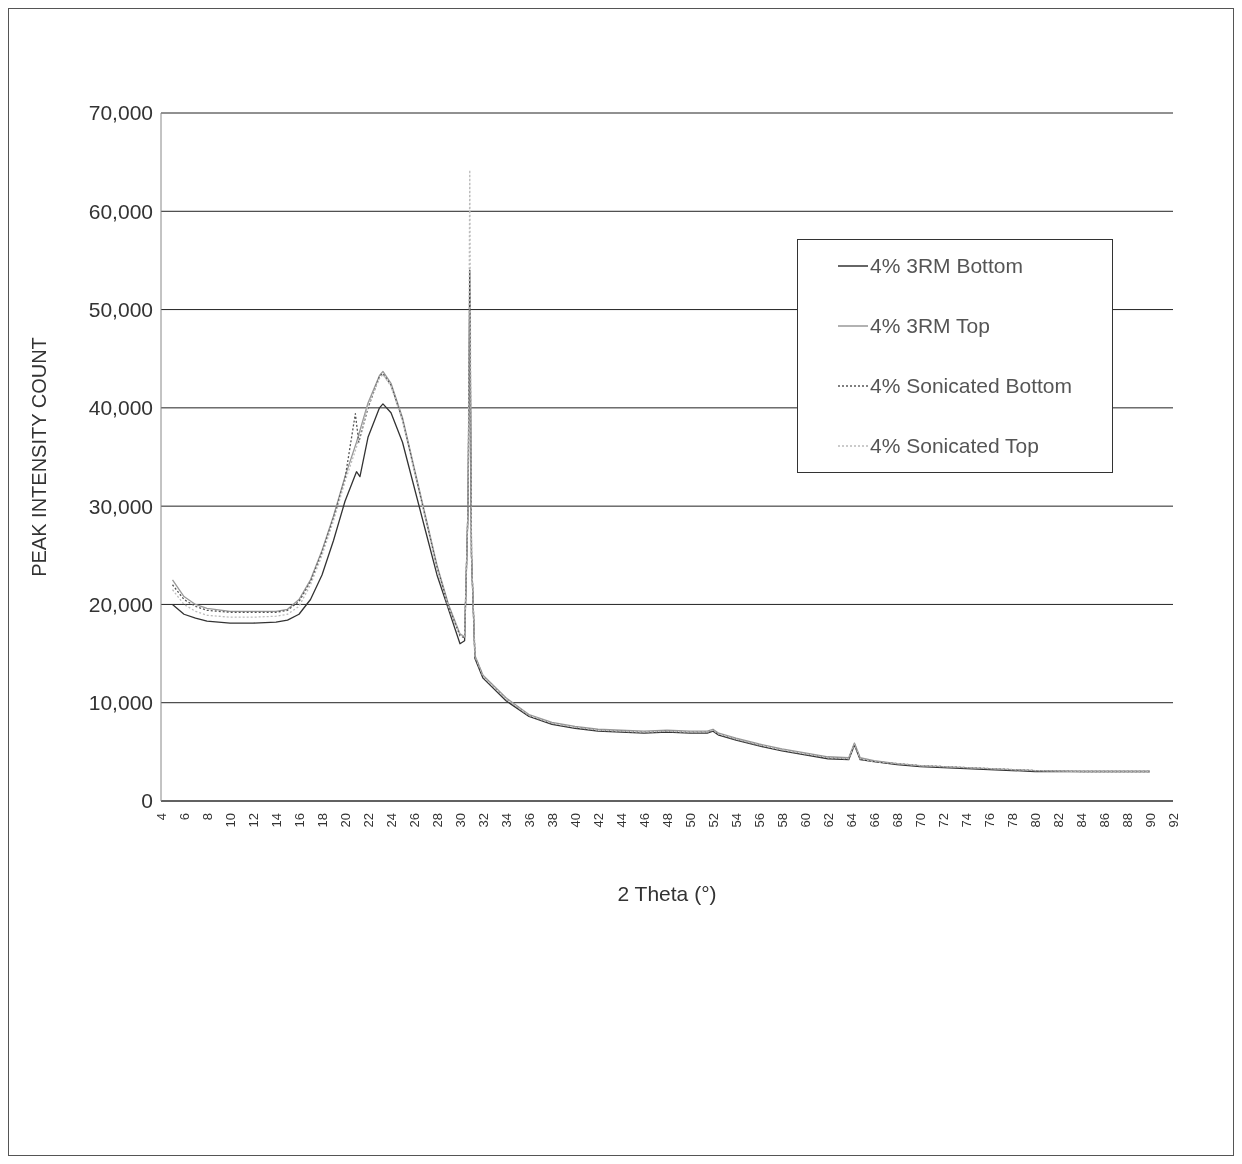 This screenshot has height=1164, width=1242. I want to click on x-tick-label: 56, so click(759, 820).